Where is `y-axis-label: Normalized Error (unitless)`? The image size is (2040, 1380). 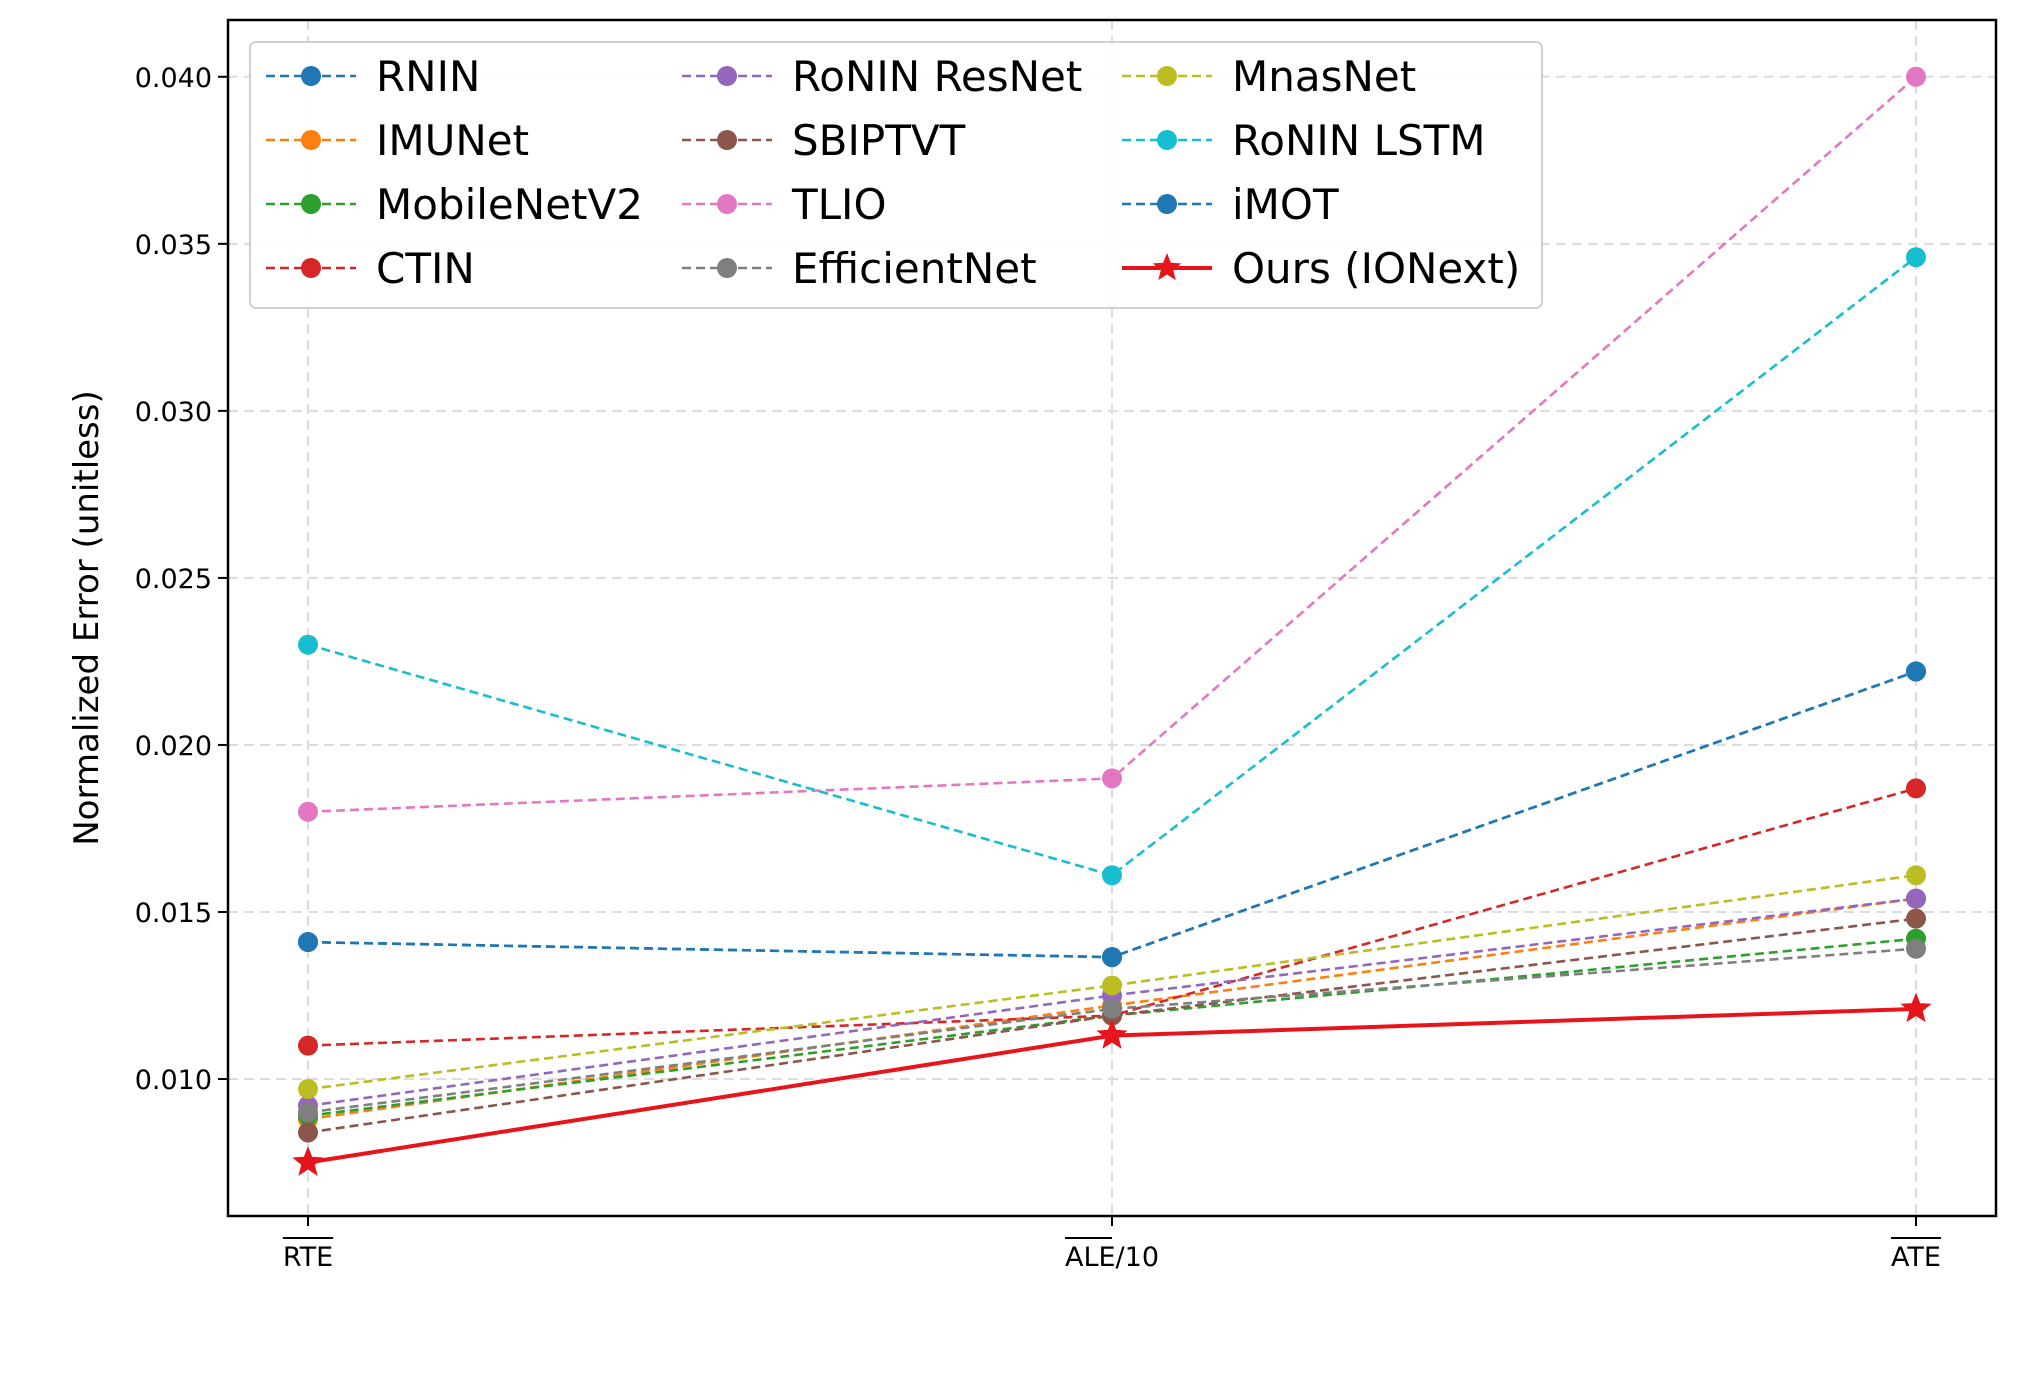 y-axis-label: Normalized Error (unitless) is located at coordinates (87, 618).